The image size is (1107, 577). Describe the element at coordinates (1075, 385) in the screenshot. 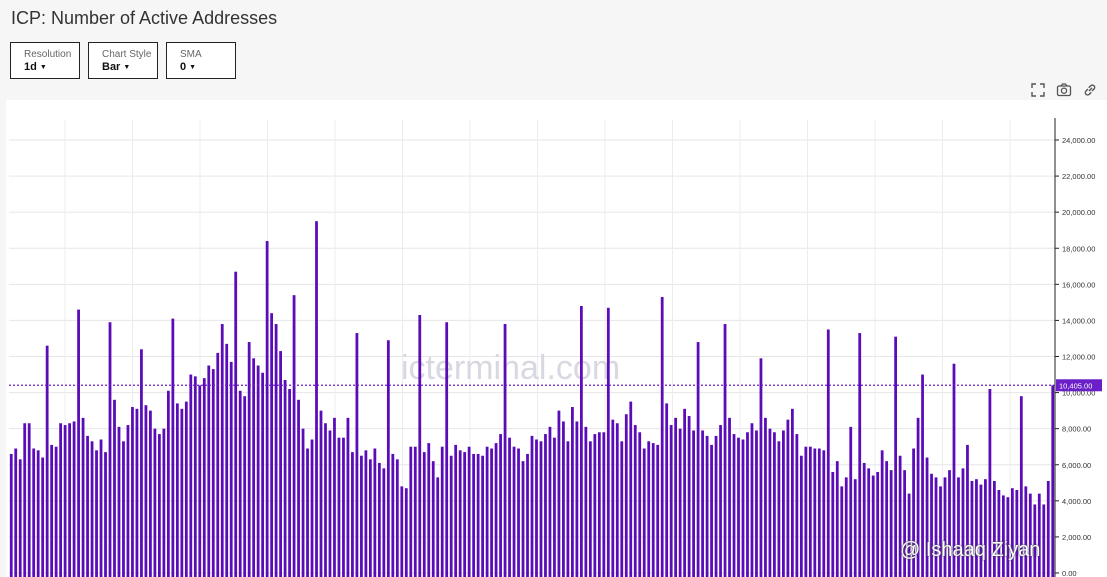

I see `last-value-label: 10,405.00` at that location.